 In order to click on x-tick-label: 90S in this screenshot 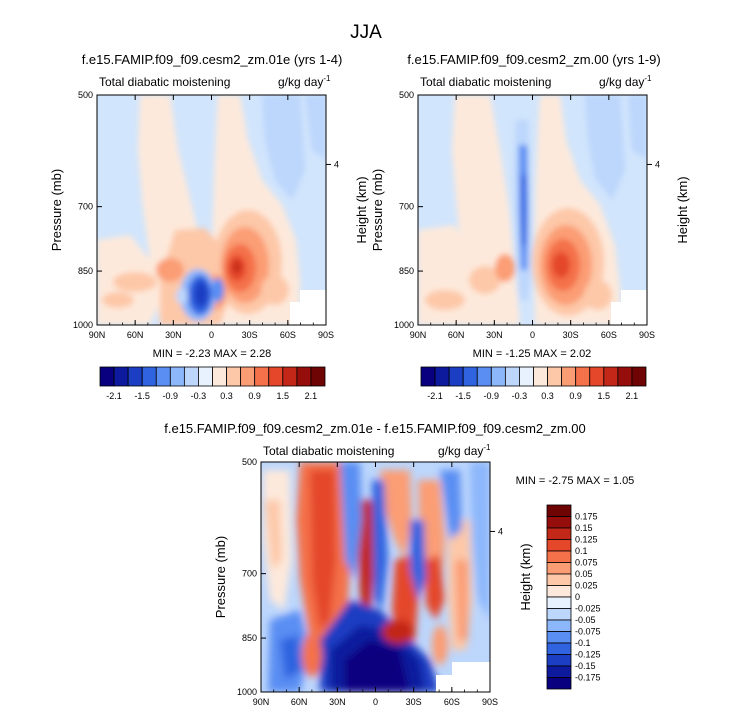, I will do `click(490, 702)`.